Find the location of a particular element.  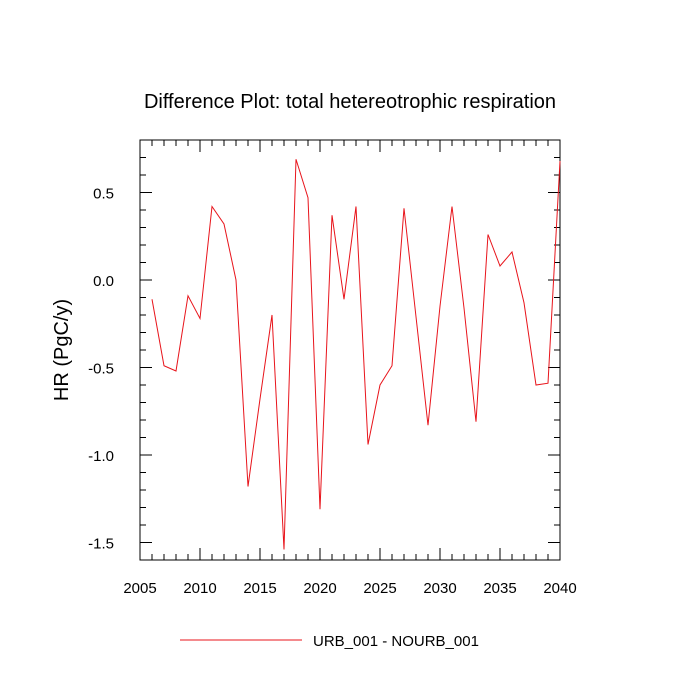

legend: URB_001 - NOURB_001 is located at coordinates (329, 641).